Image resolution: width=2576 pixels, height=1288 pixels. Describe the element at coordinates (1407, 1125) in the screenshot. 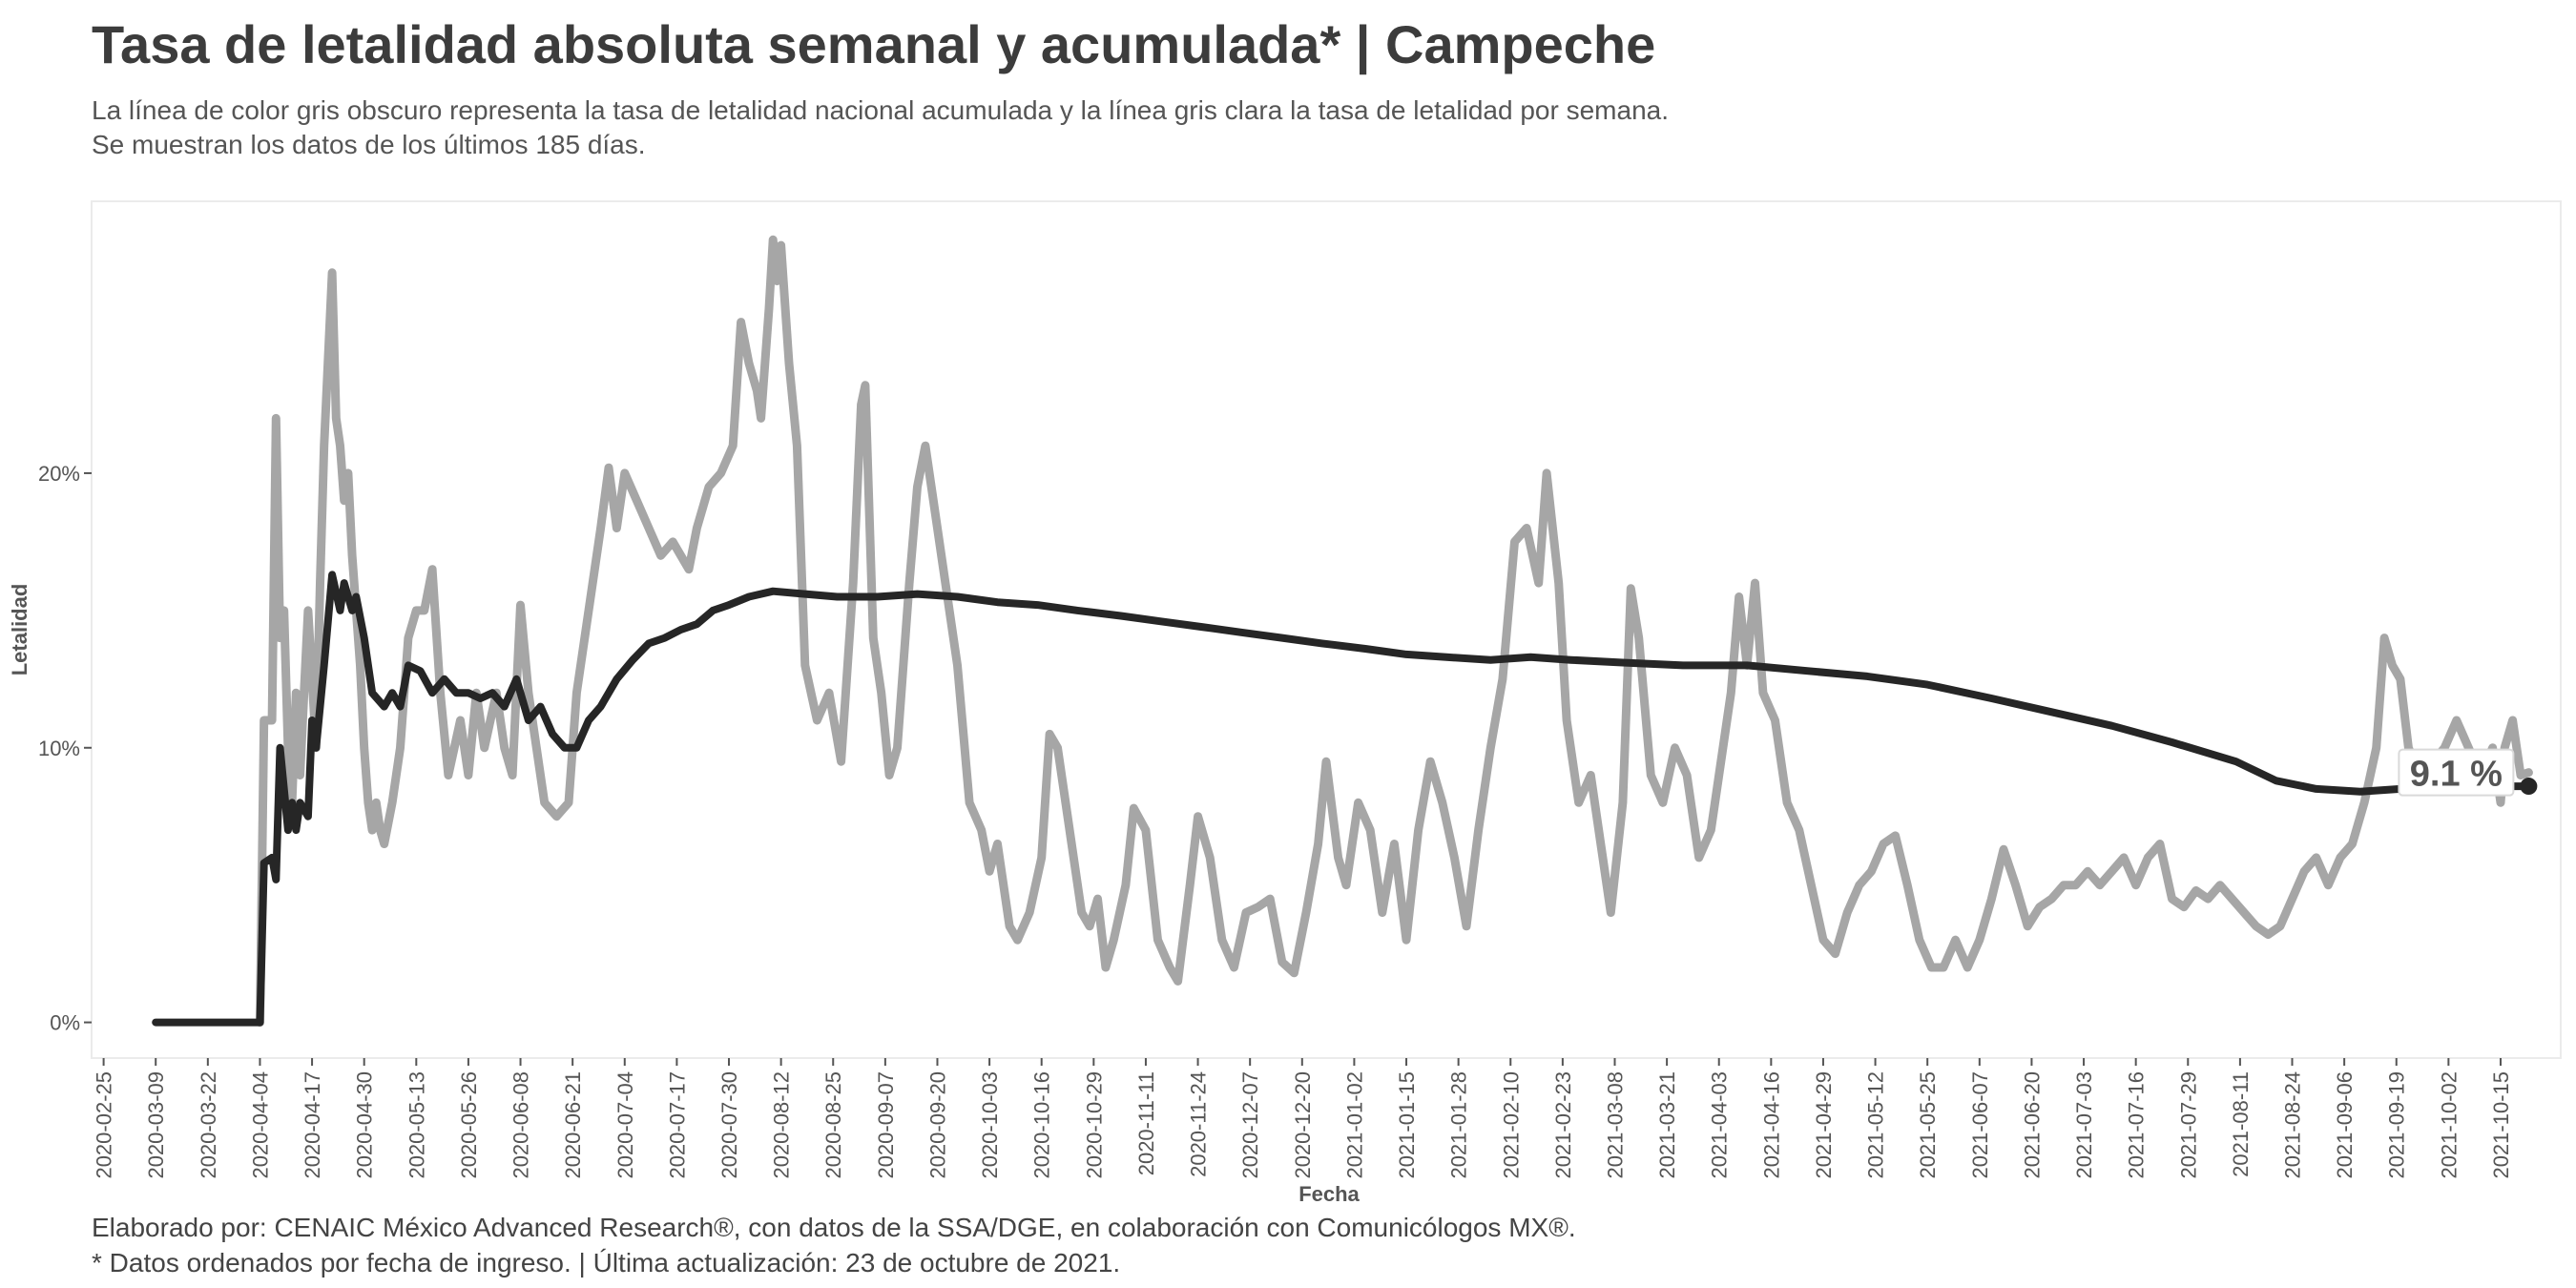

I see `x-tick-label: 2021-01-15` at that location.